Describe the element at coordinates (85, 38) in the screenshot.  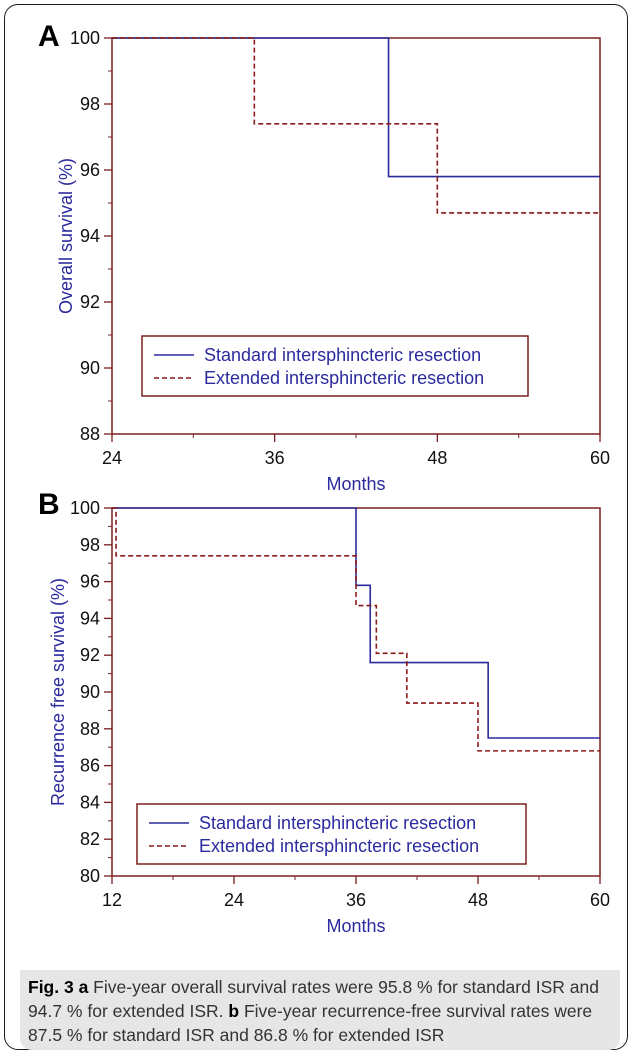
I see `panel-a-y-tick-label: 100` at that location.